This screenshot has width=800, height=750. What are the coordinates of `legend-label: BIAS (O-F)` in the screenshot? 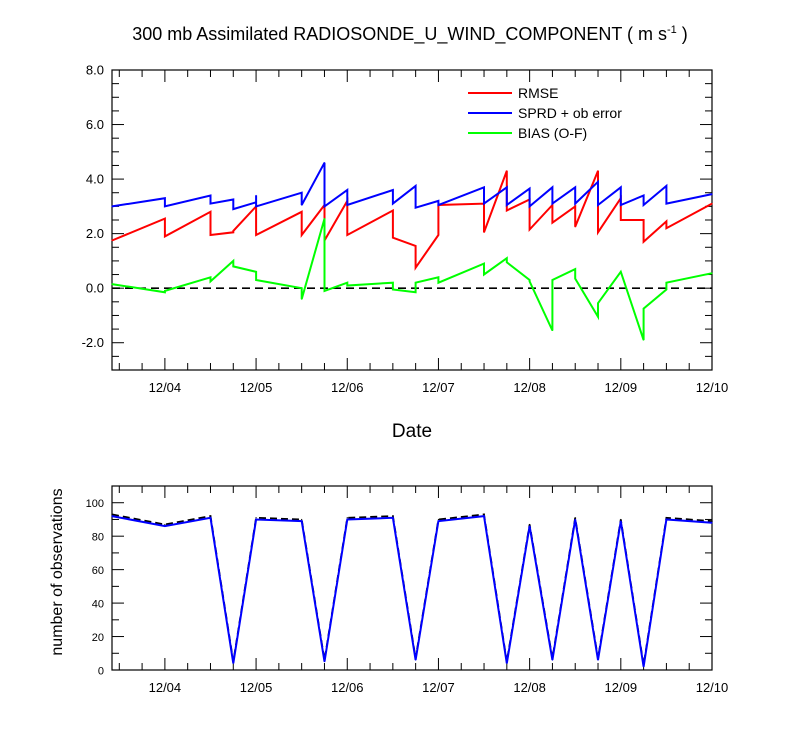 It's located at (552, 133).